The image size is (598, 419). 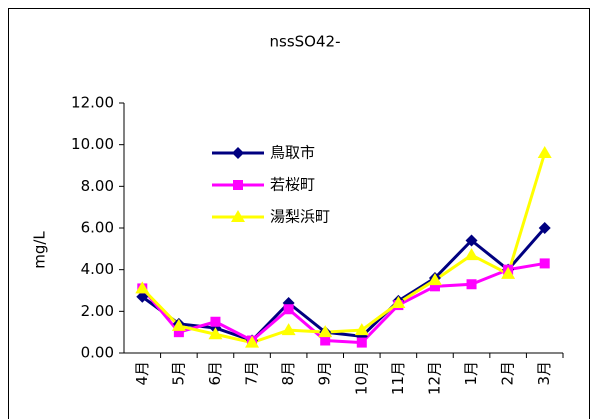 I want to click on series-line, so click(x=343, y=303).